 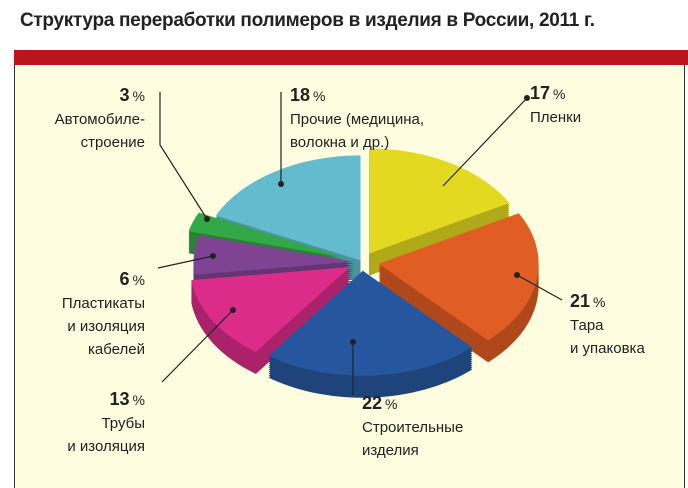 What do you see at coordinates (124, 95) in the screenshot?
I see `slice-value: 3` at bounding box center [124, 95].